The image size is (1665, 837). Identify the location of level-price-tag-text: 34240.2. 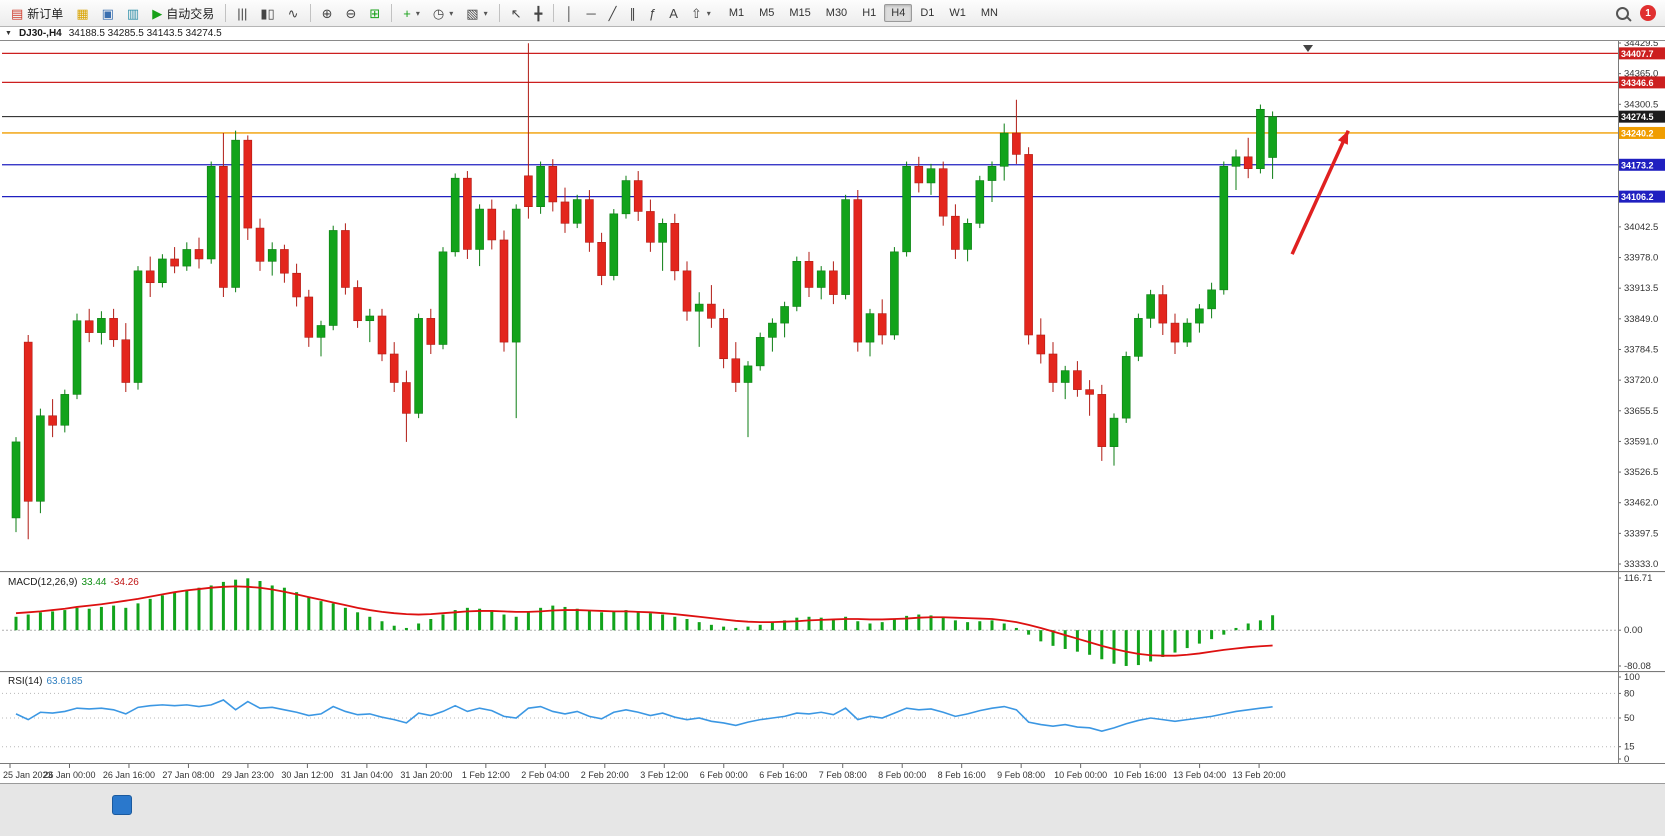
(1637, 133).